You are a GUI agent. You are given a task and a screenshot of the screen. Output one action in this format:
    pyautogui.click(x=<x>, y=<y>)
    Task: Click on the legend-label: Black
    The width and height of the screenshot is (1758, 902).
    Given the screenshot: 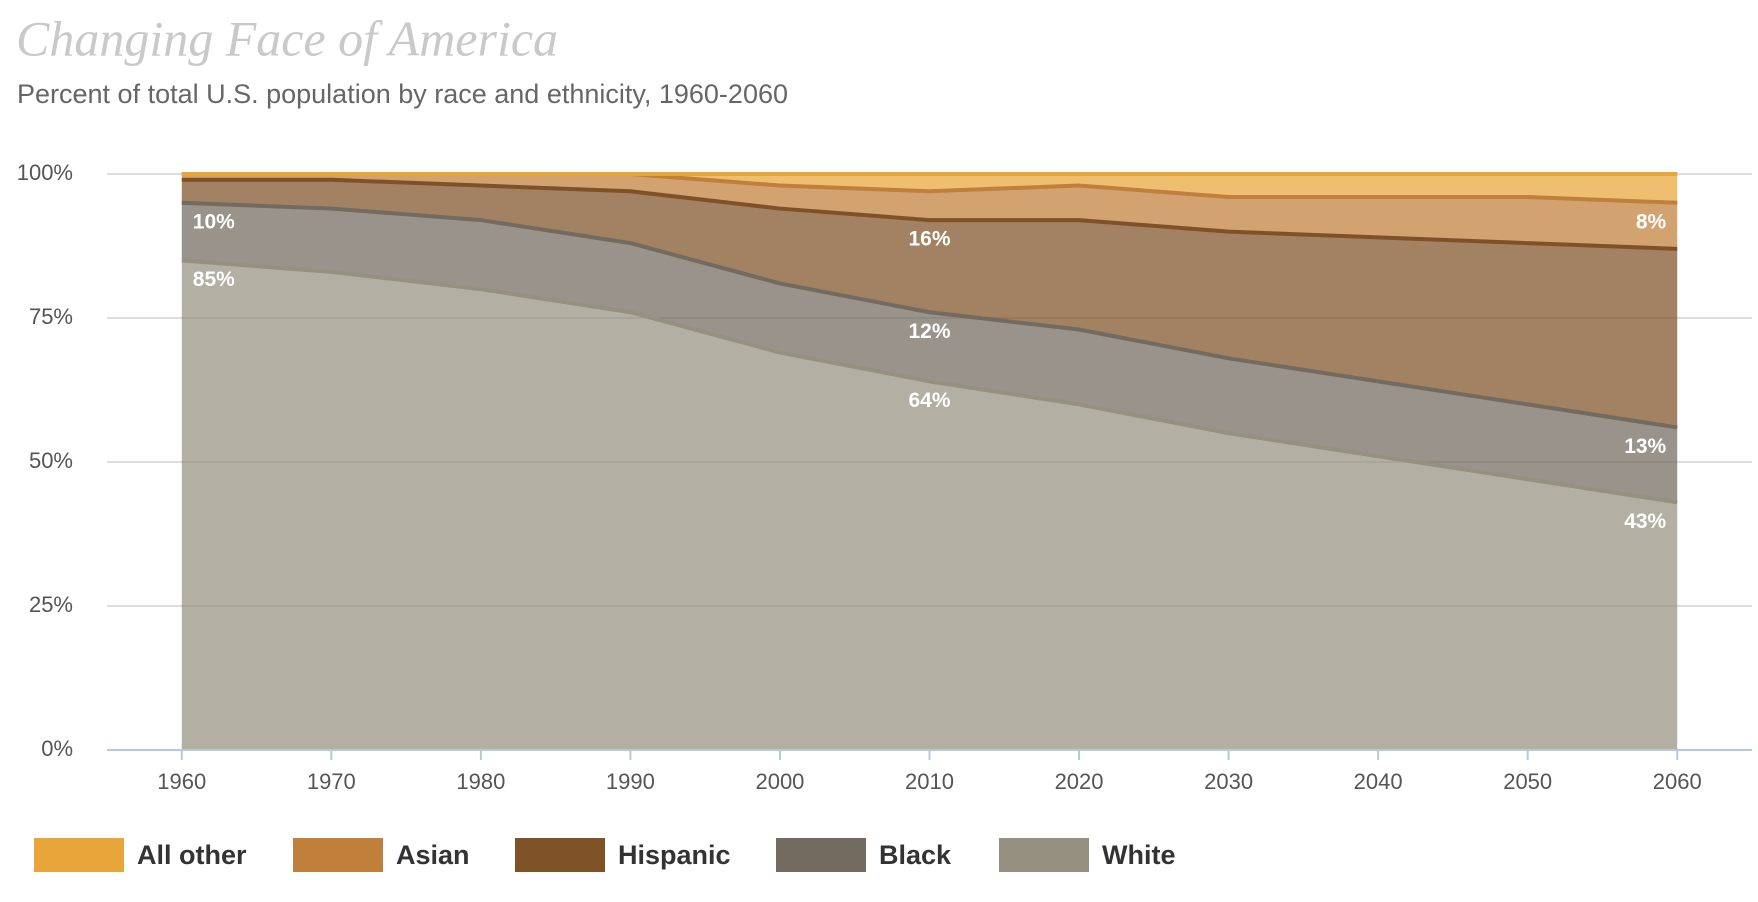 What is the action you would take?
    pyautogui.click(x=915, y=855)
    